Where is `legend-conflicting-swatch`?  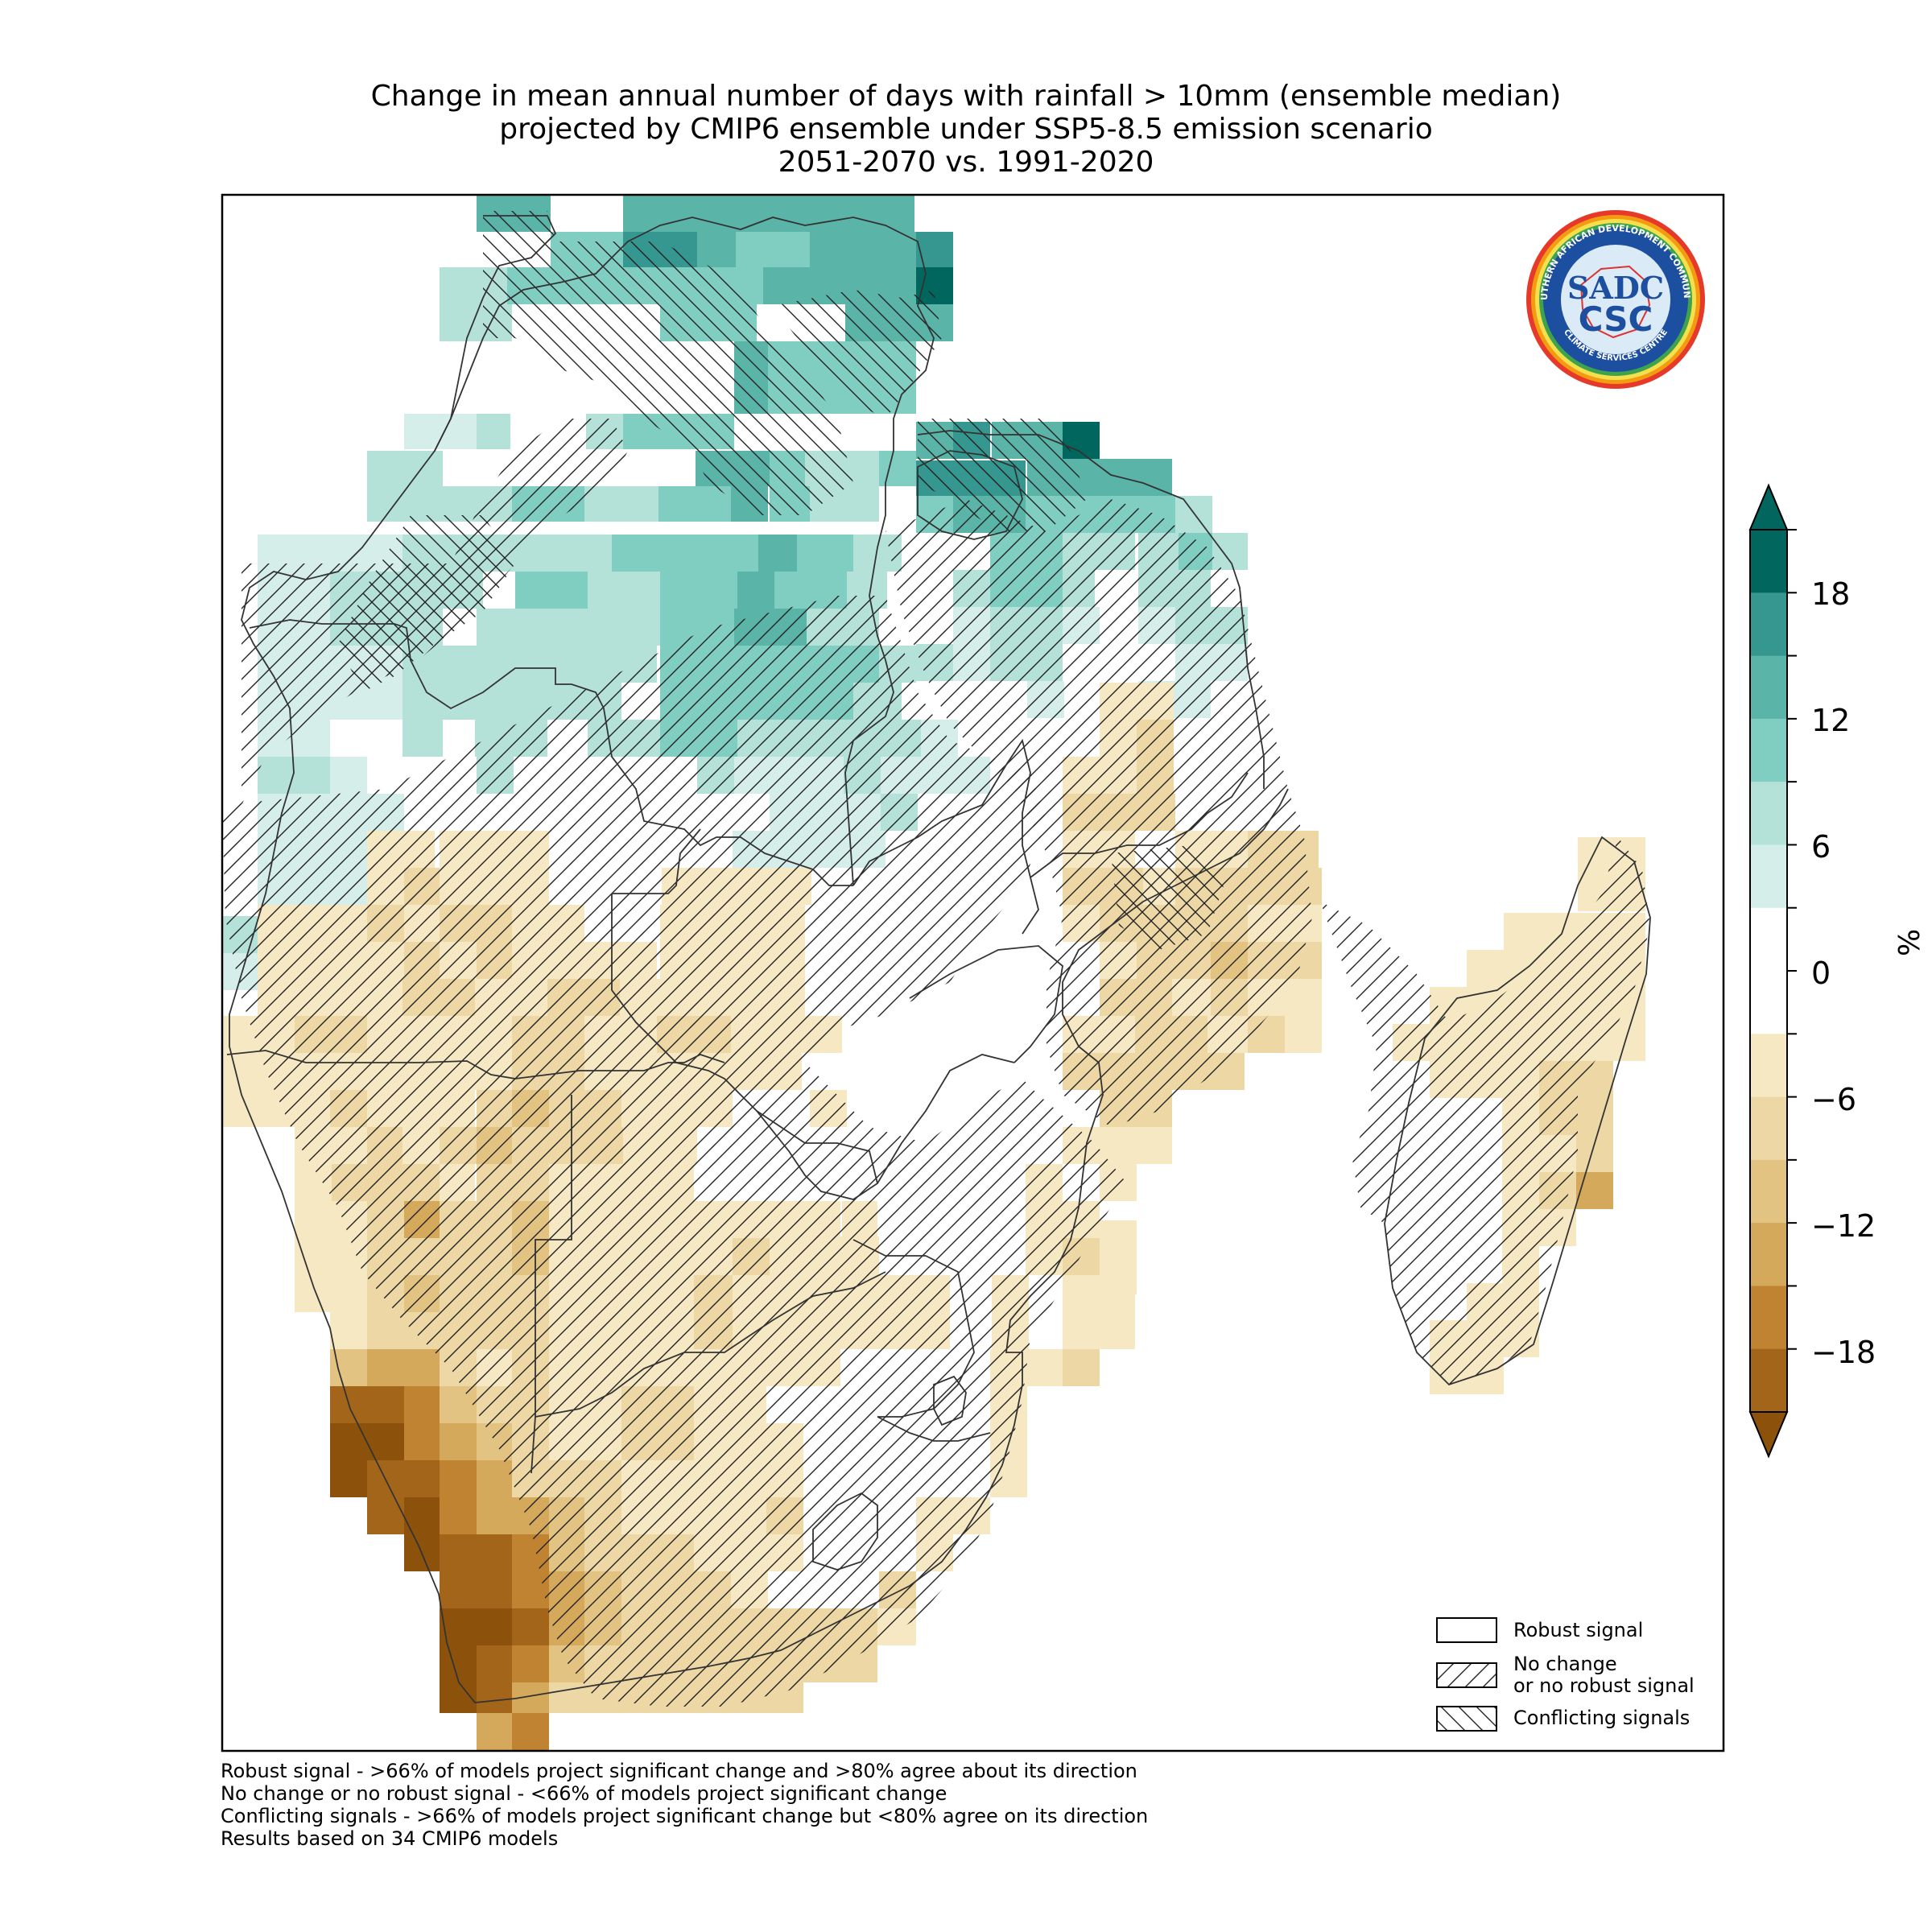 legend-conflicting-swatch is located at coordinates (1466, 1719).